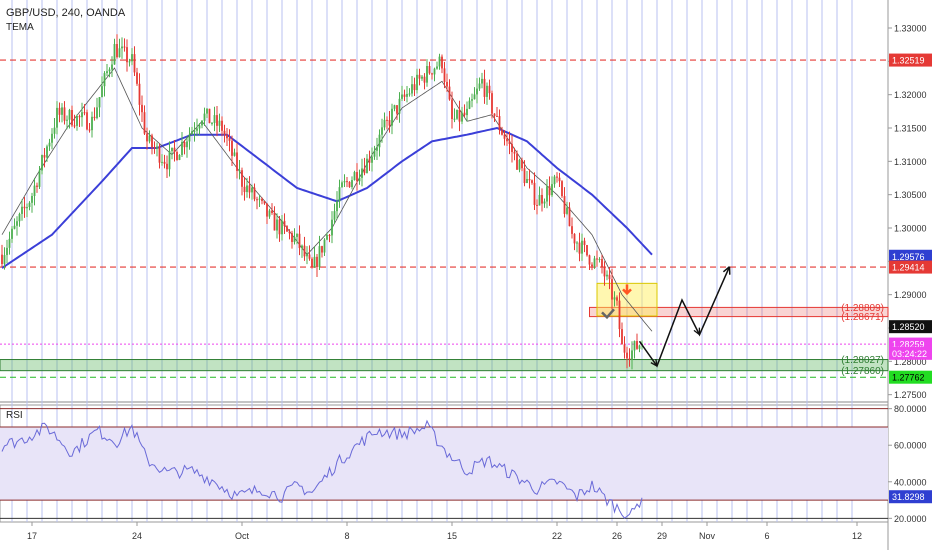 The height and width of the screenshot is (555, 932). I want to click on time-tick-label: 24, so click(137, 536).